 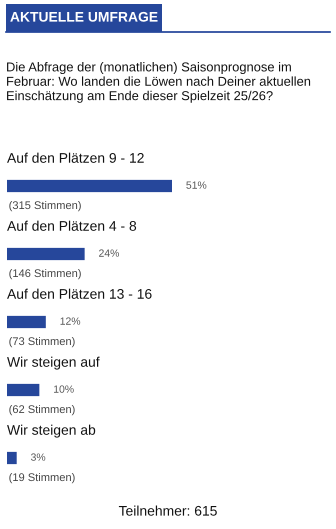 I want to click on data-label: 10%, so click(x=64, y=389).